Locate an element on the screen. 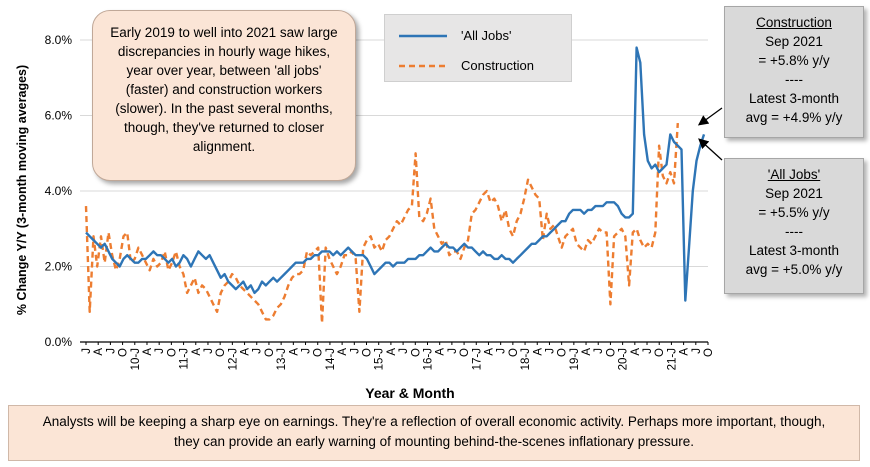 The height and width of the screenshot is (467, 870). x-tick-label: 14-J is located at coordinates (331, 359).